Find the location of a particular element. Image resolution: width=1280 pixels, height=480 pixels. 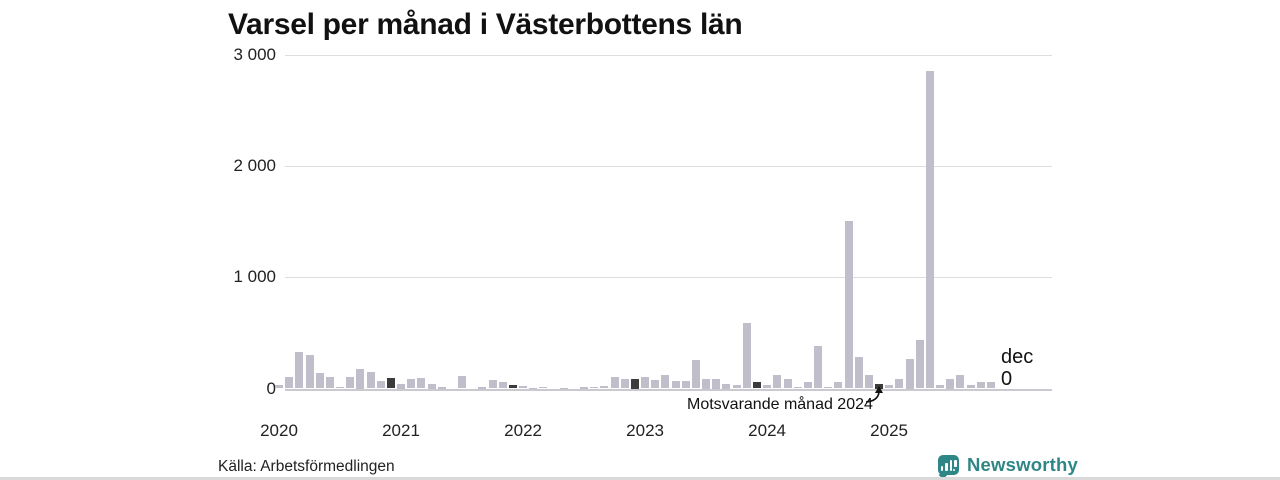

branding: Newsworthy is located at coordinates (1008, 467).